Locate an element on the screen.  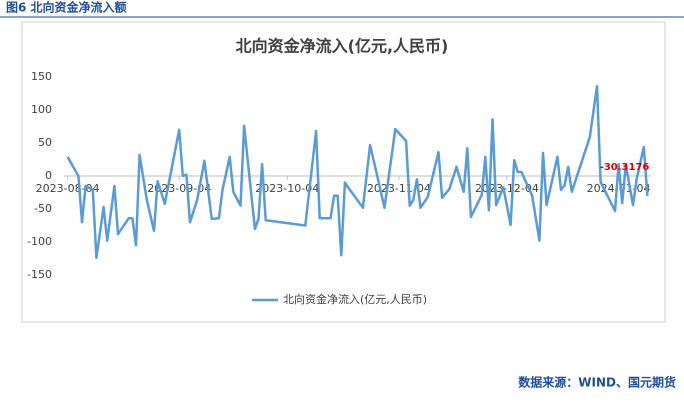
x-tick-label: 2023-11-04 is located at coordinates (399, 188).